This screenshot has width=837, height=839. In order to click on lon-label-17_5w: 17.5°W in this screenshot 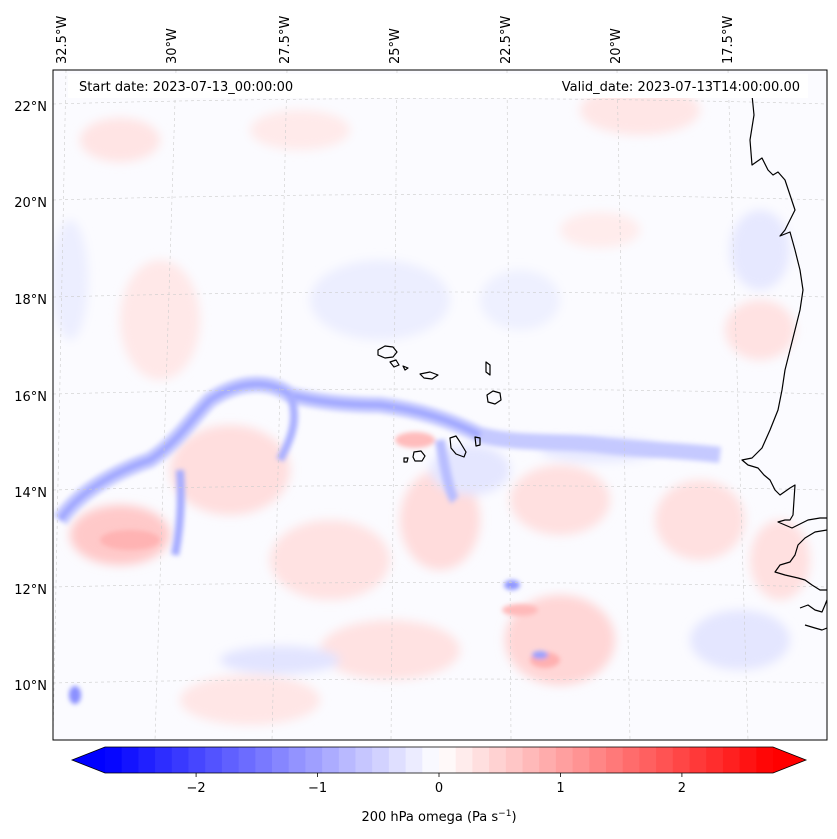, I will do `click(728, 40)`.